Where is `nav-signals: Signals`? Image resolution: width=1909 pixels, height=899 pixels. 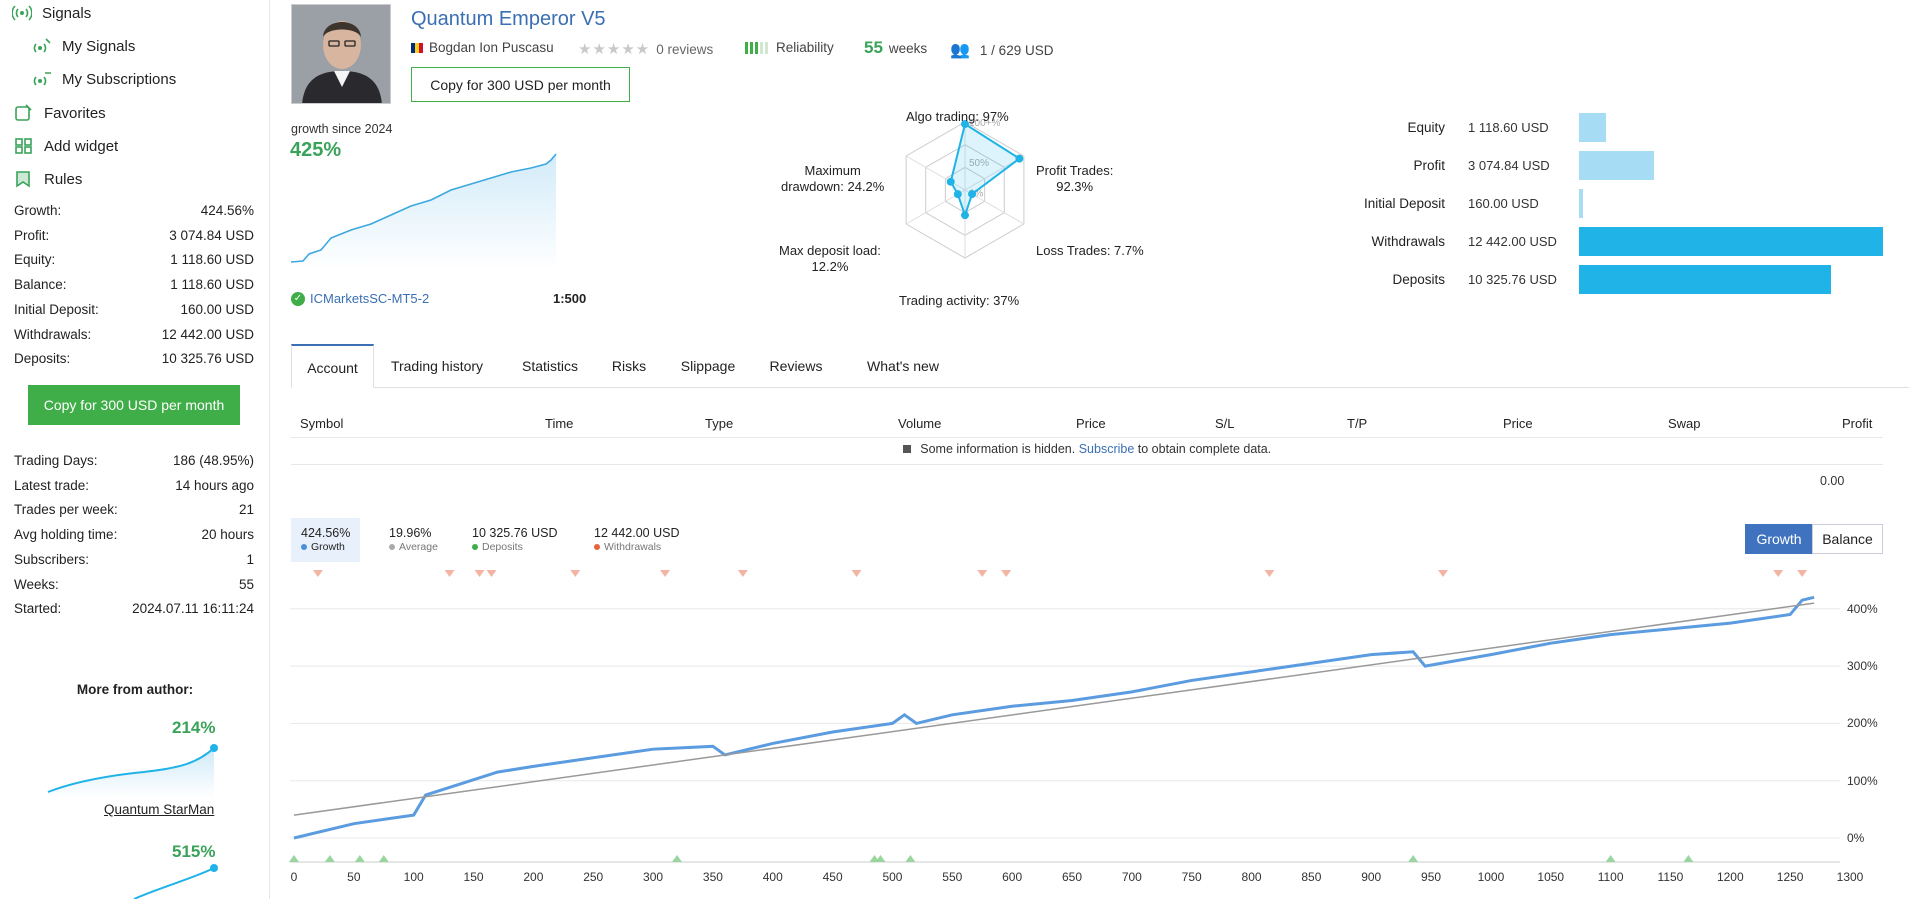
nav-signals: Signals is located at coordinates (51, 13).